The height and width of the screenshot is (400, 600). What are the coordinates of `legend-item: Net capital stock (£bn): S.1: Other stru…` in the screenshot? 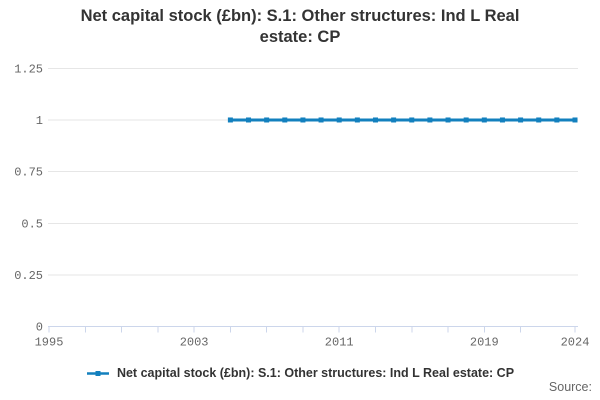 It's located at (300, 373).